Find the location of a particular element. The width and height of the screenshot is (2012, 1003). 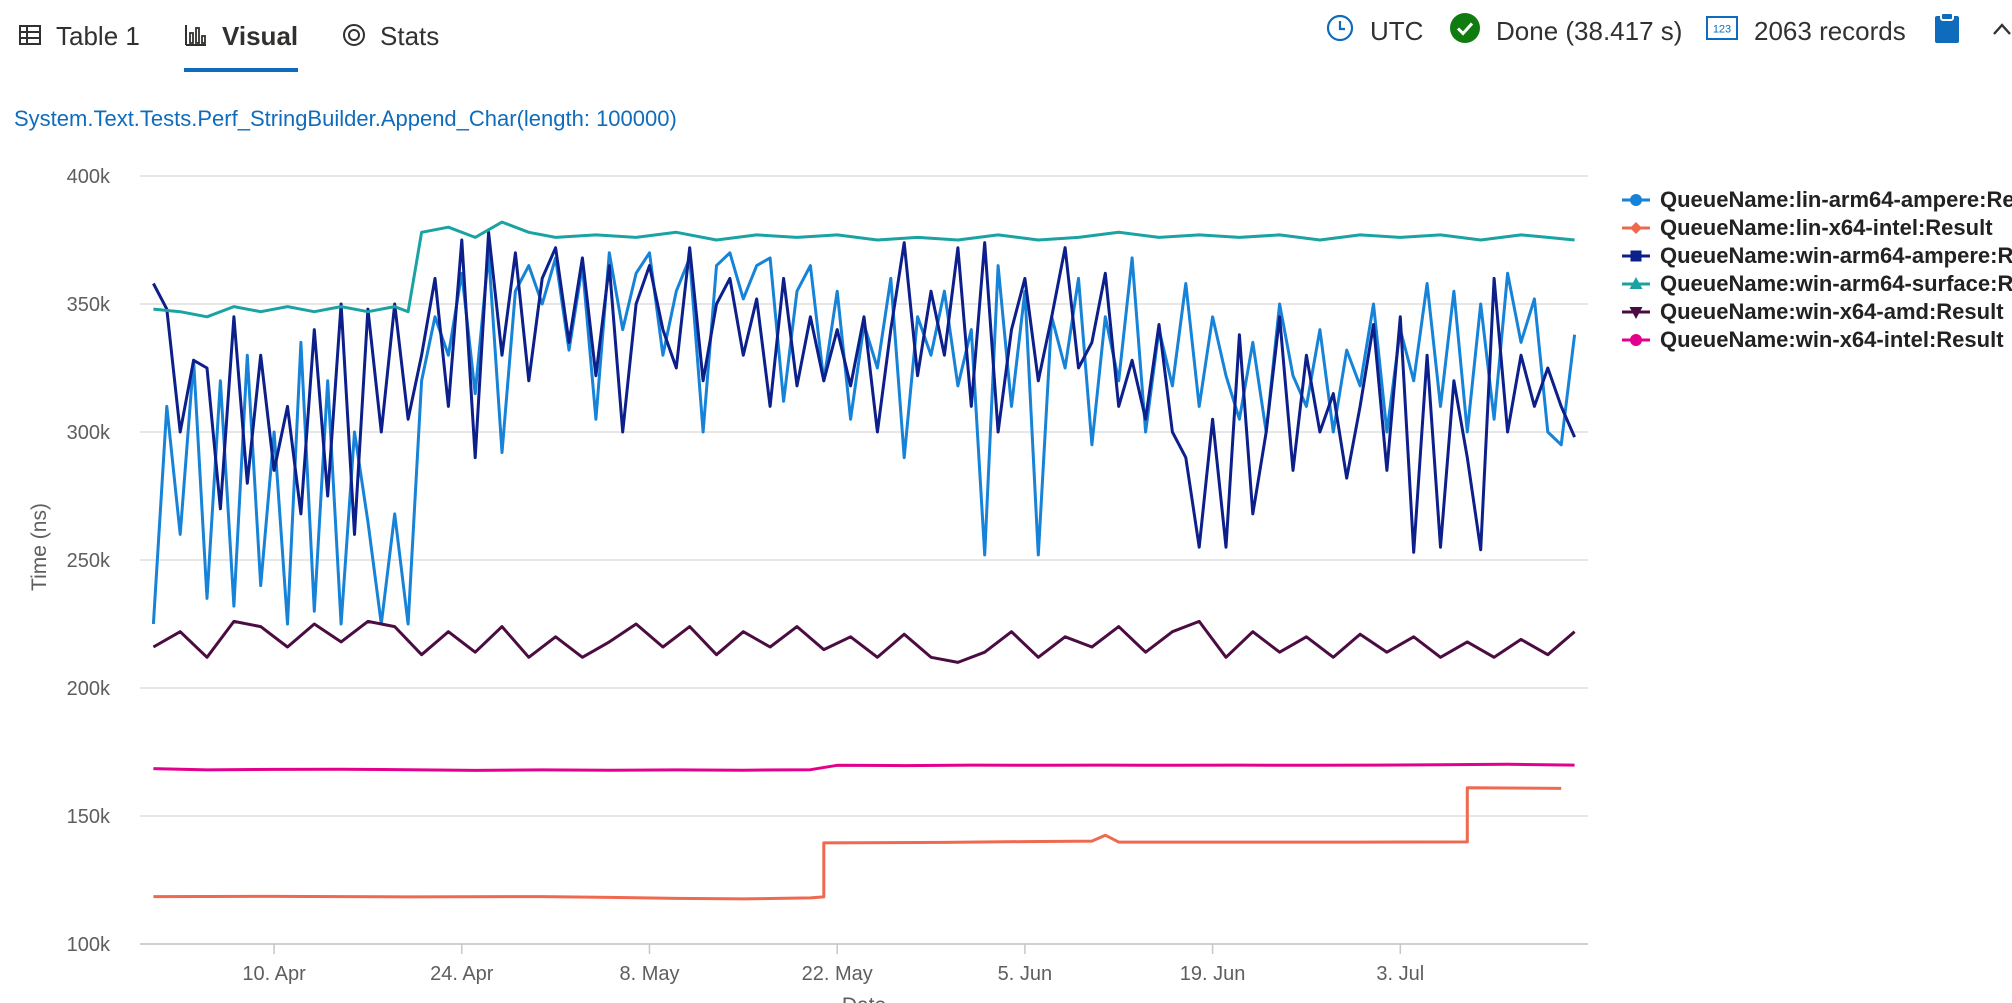

stats-icon is located at coordinates (355, 36).